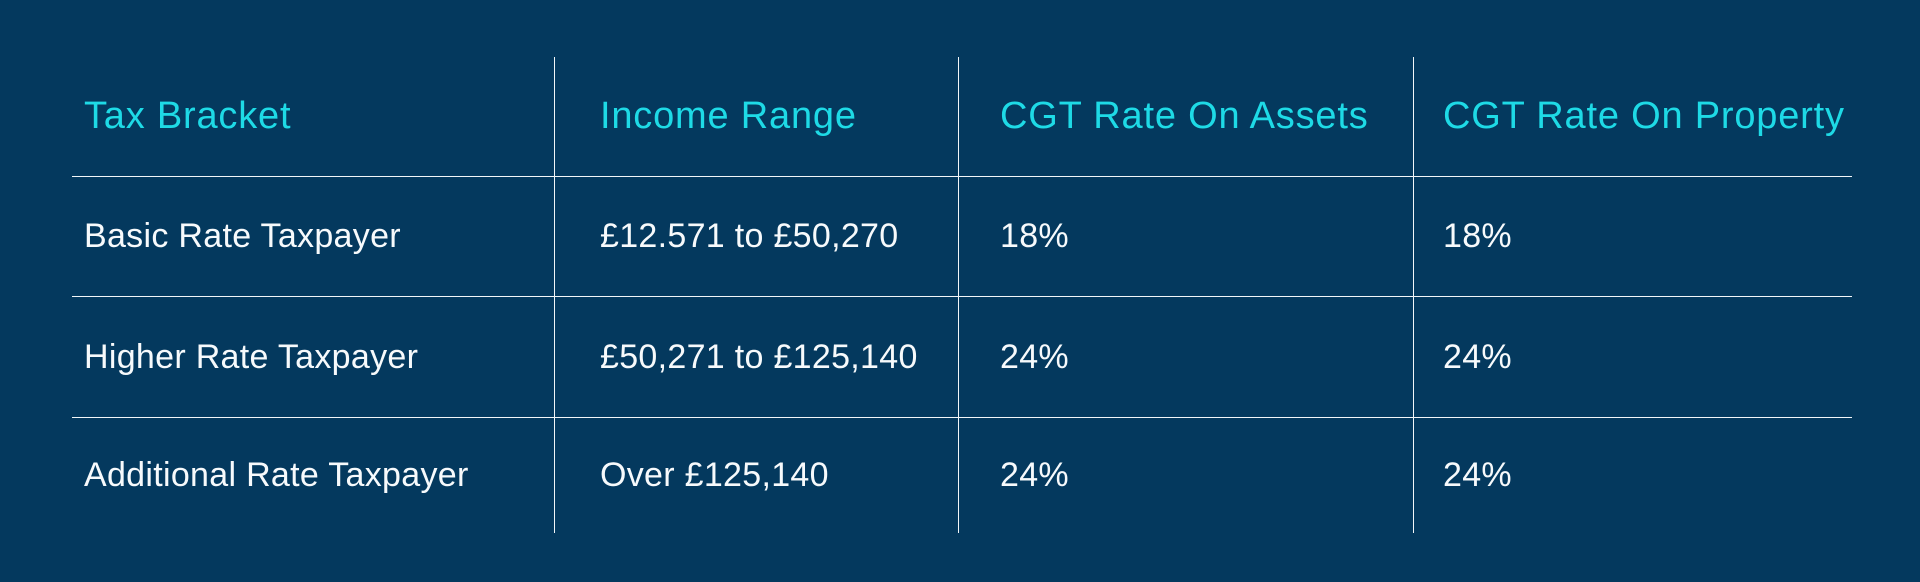  What do you see at coordinates (1186, 237) in the screenshot?
I see `cell-basic-rate-assets-rate: 18%` at bounding box center [1186, 237].